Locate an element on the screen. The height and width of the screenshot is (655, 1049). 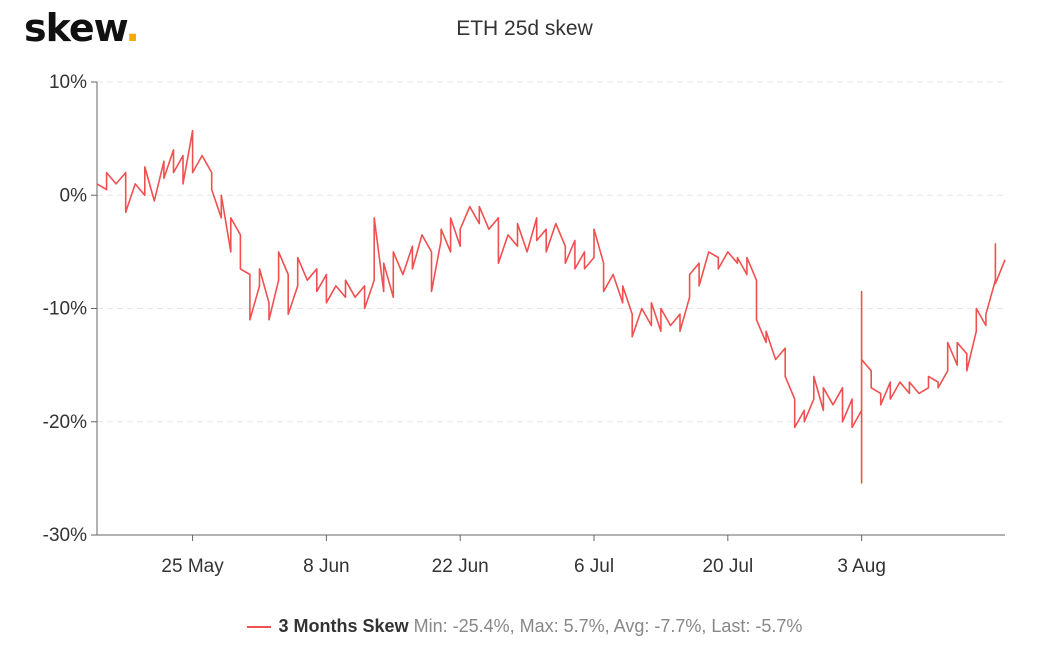
y-tick-label: -10% is located at coordinates (65, 309).